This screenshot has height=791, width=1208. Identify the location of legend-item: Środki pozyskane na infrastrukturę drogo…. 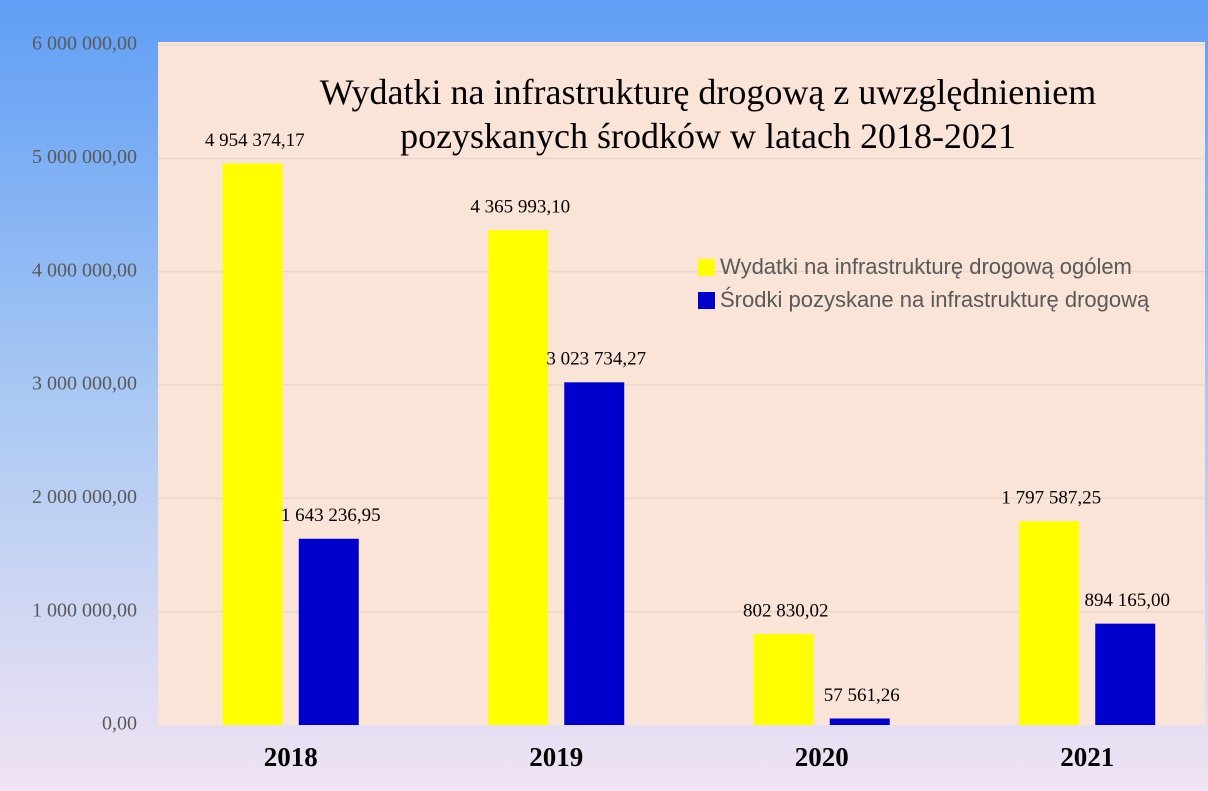
(933, 299).